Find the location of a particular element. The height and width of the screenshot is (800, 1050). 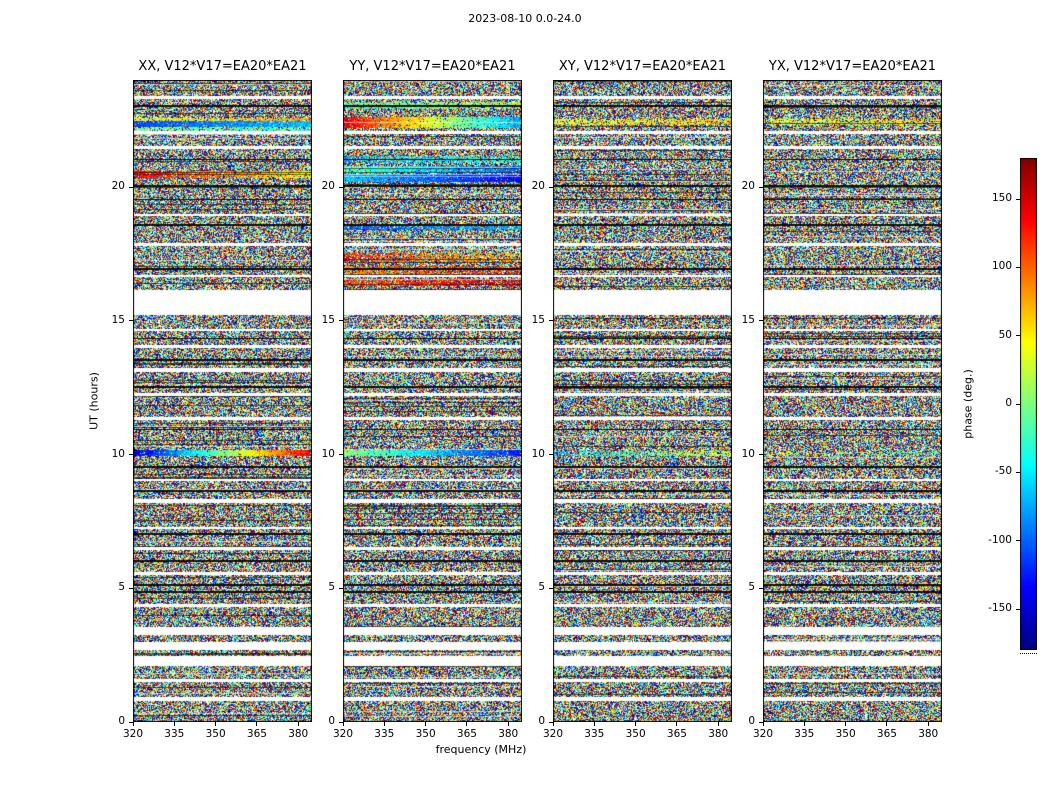

colorbar-label: phase (deg.) is located at coordinates (968, 404).